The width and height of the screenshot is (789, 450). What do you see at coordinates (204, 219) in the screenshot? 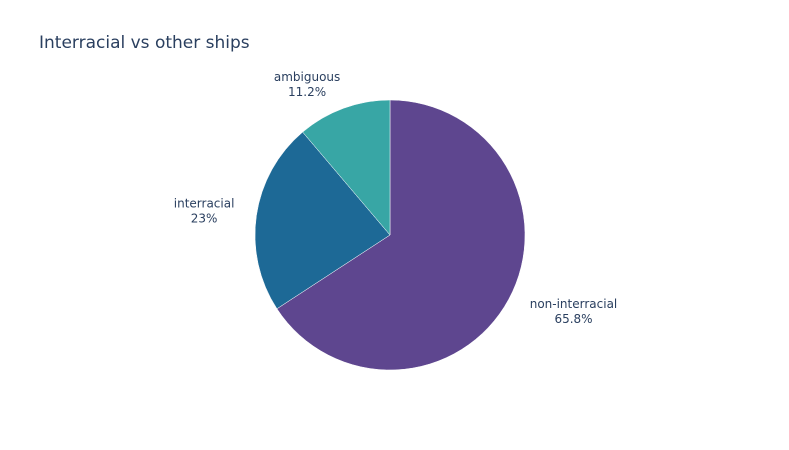
I see `slice-label-percent: 23%` at bounding box center [204, 219].